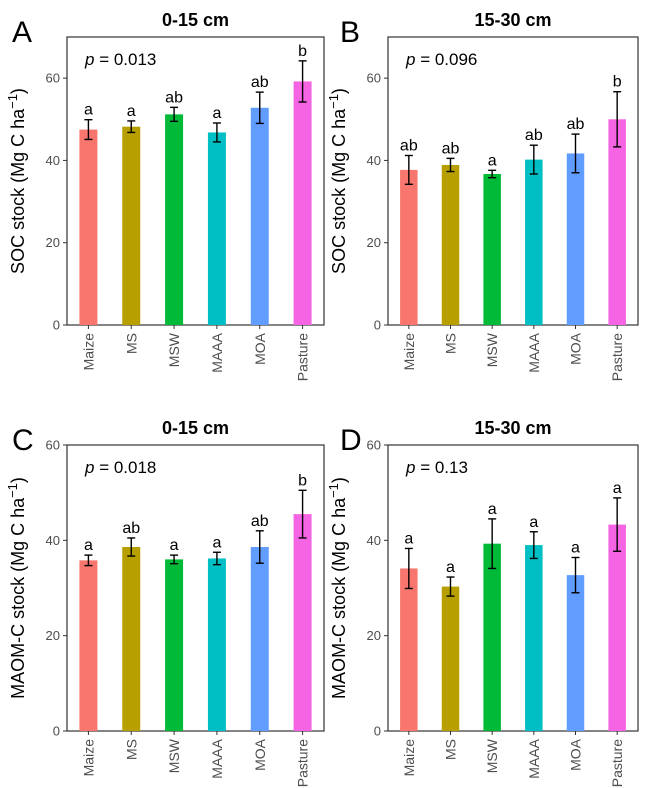 This screenshot has height=788, width=647. I want to click on panel-letter: B, so click(350, 32).